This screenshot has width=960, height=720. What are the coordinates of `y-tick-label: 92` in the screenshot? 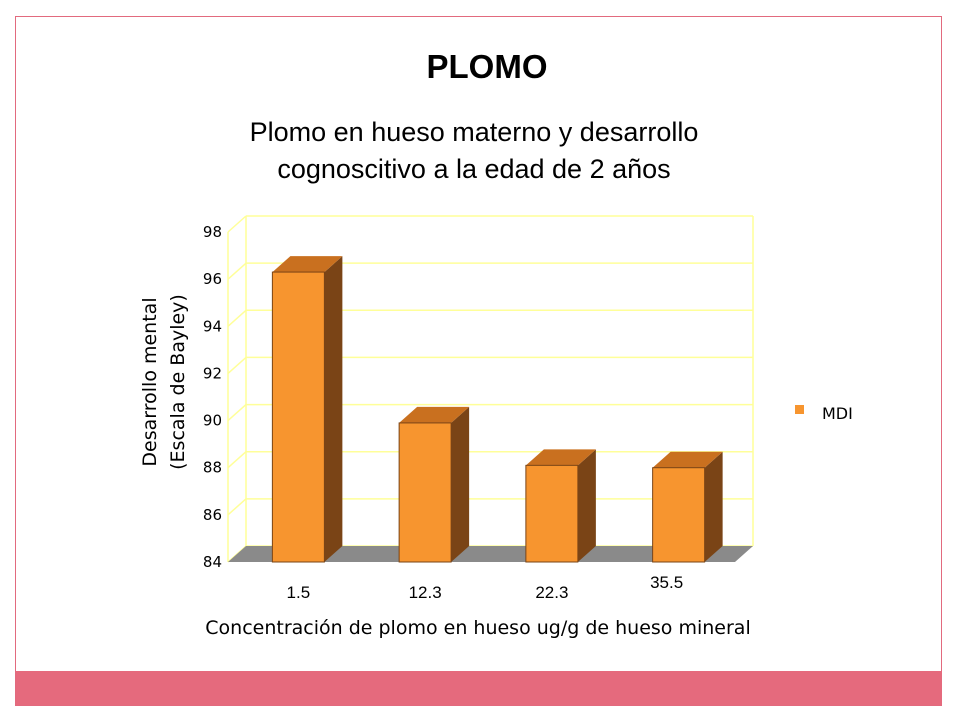 It's located at (212, 373).